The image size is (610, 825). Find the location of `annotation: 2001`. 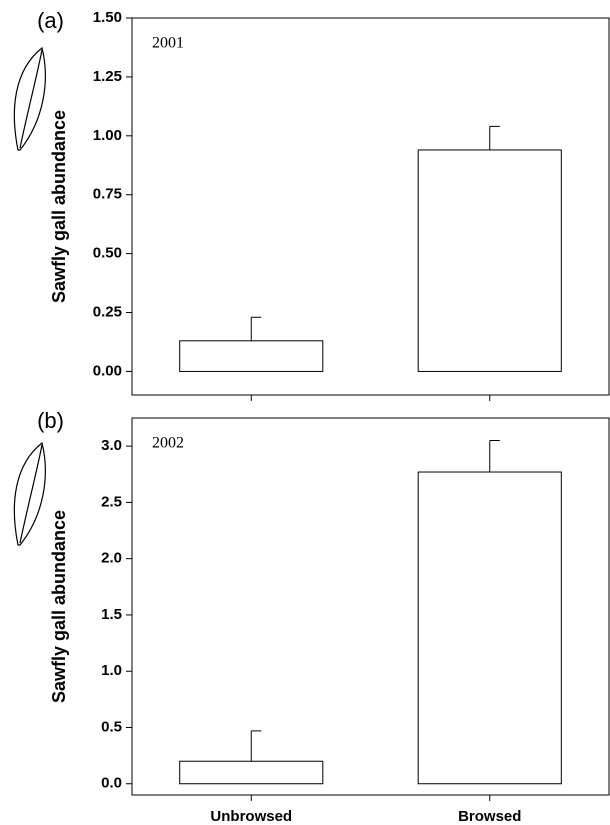

annotation: 2001 is located at coordinates (168, 43).